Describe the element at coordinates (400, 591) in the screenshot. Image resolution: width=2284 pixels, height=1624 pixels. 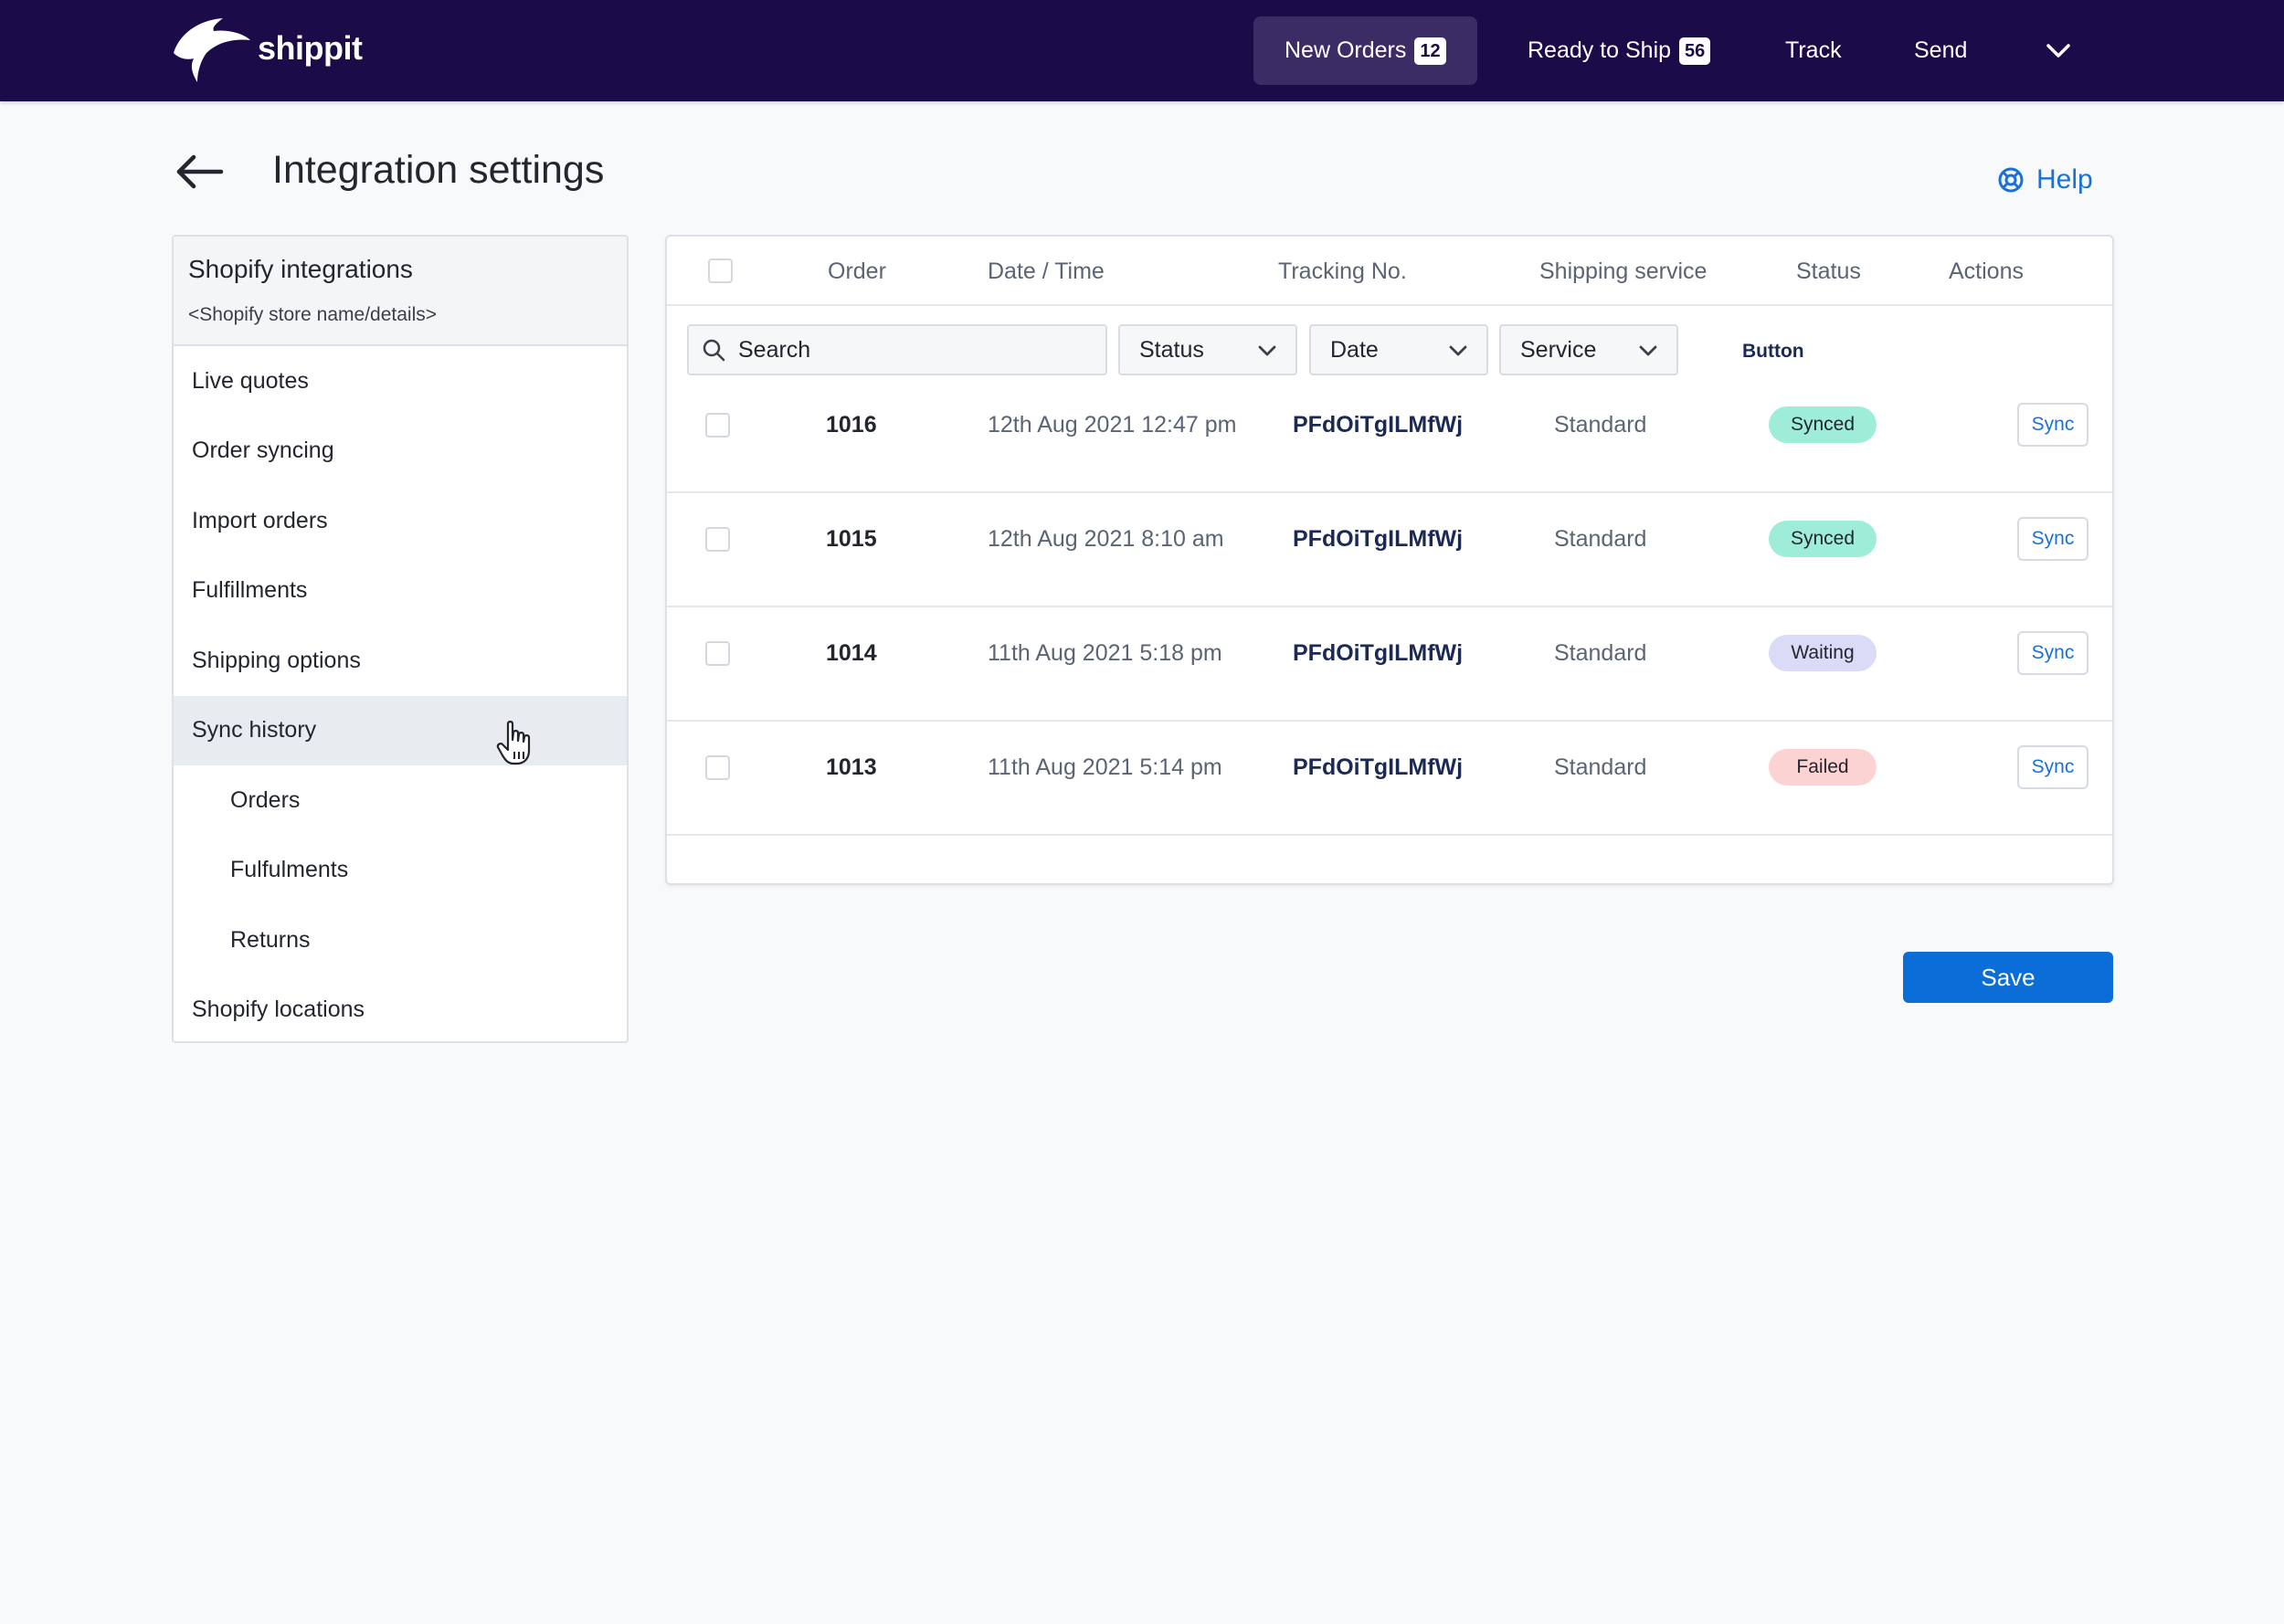
I see `sidebar-item-fulfillments: Fulfillments` at that location.